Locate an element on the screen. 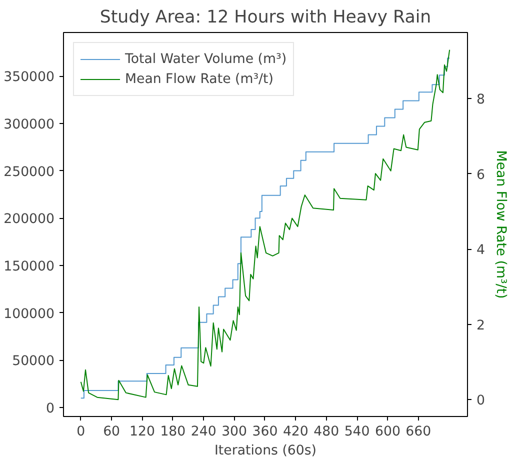 The width and height of the screenshot is (510, 461). x-tick-label: 240 is located at coordinates (203, 432).